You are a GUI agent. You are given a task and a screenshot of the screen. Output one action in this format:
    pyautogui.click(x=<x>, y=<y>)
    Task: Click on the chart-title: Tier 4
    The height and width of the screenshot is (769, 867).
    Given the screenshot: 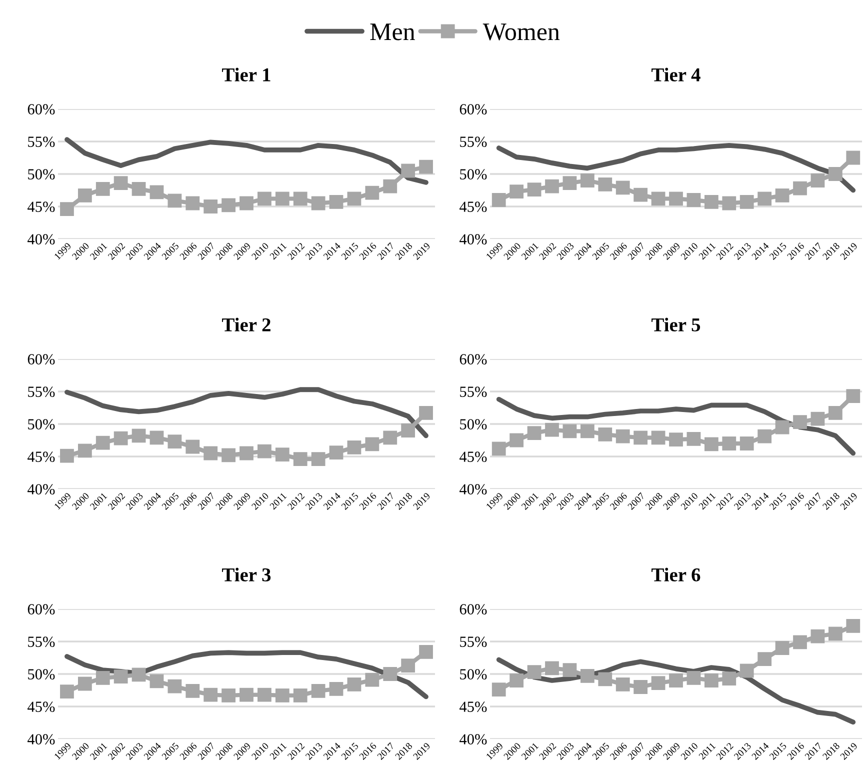 What is the action you would take?
    pyautogui.click(x=676, y=75)
    